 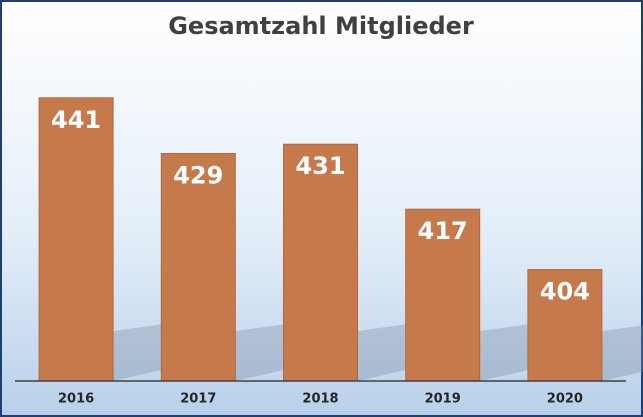 I want to click on chart-title: Gesamtzahl Mitglieder, so click(x=321, y=26).